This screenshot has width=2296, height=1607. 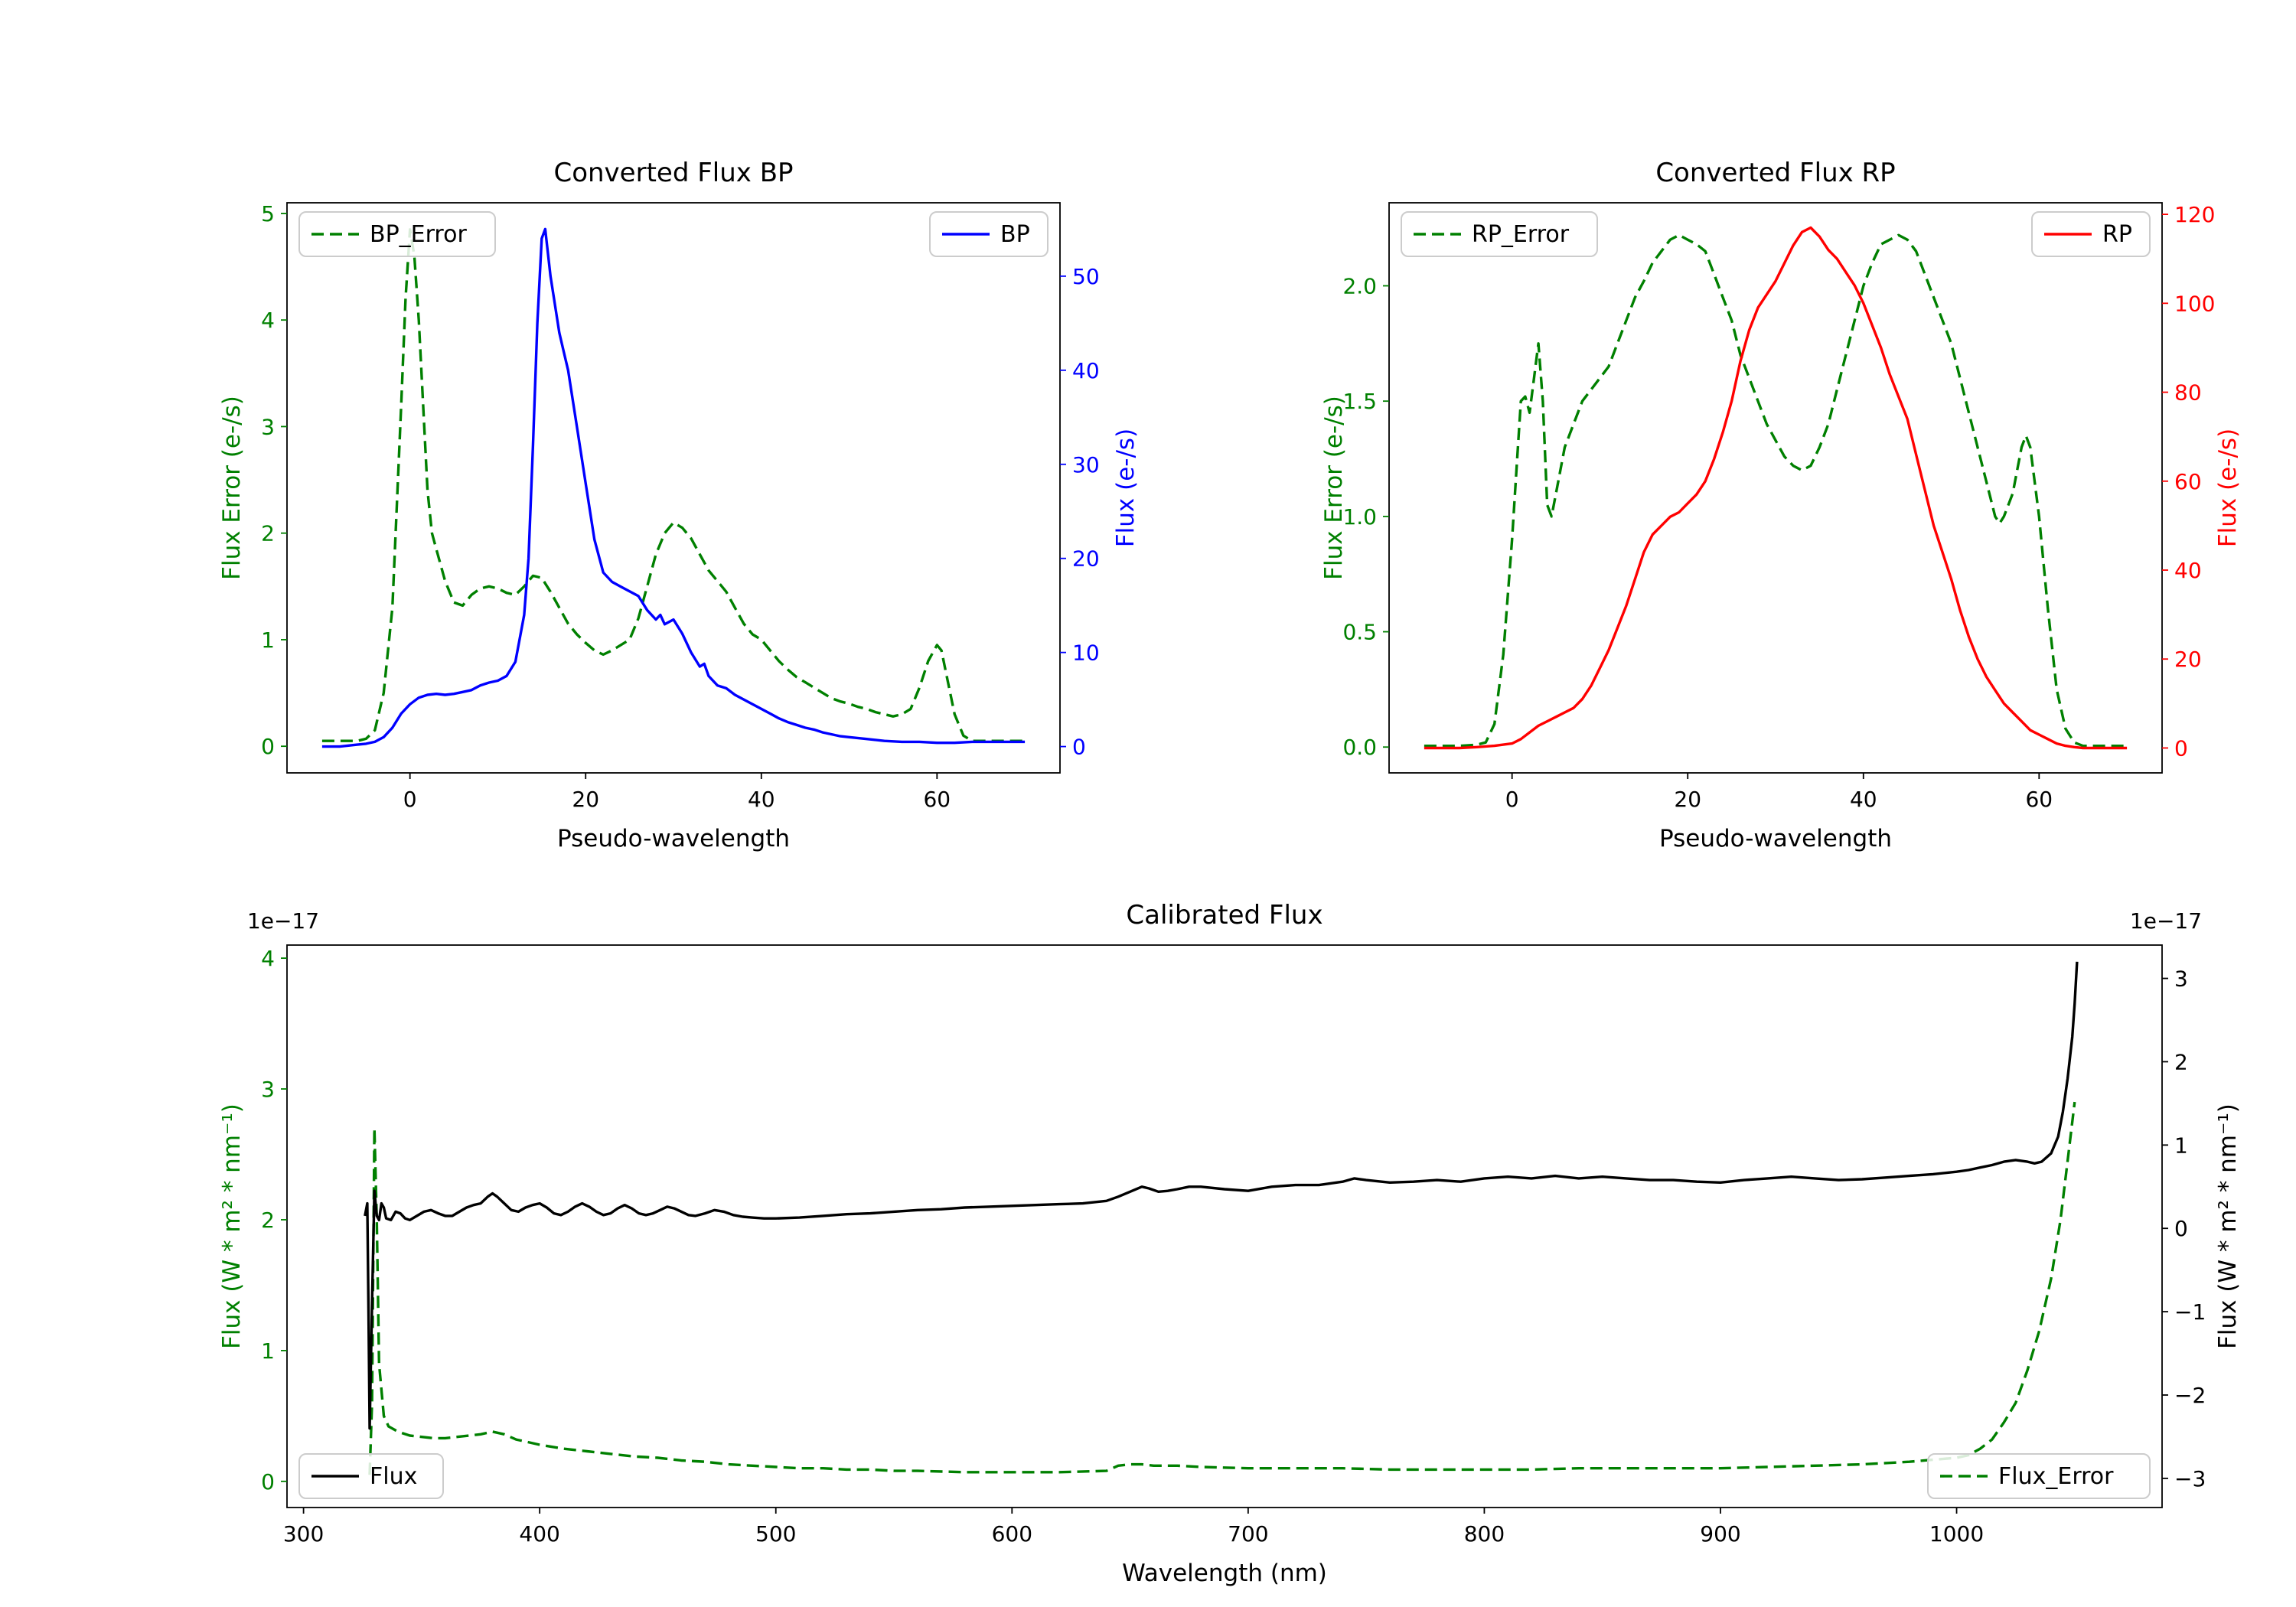 I want to click on left-tick-label: 0.5, so click(x=1359, y=632).